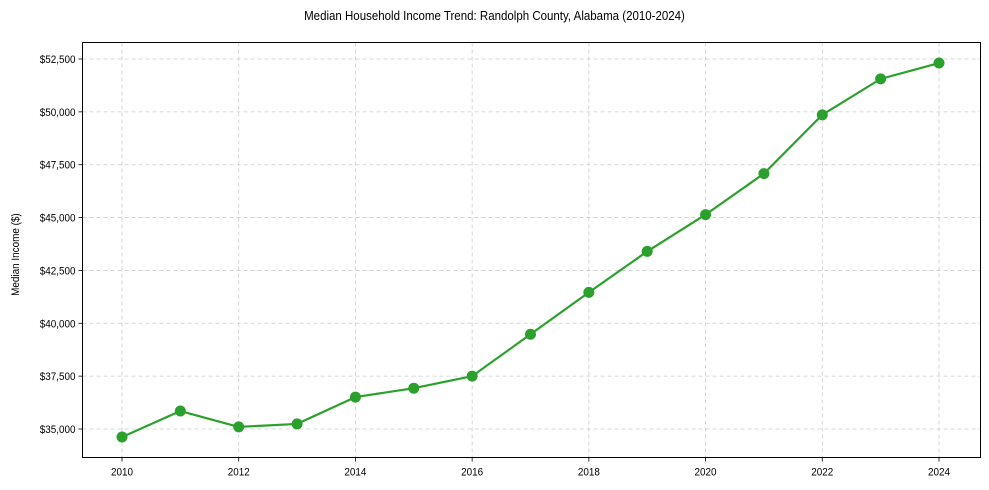  What do you see at coordinates (822, 473) in the screenshot?
I see `x-tick-label: 2022` at bounding box center [822, 473].